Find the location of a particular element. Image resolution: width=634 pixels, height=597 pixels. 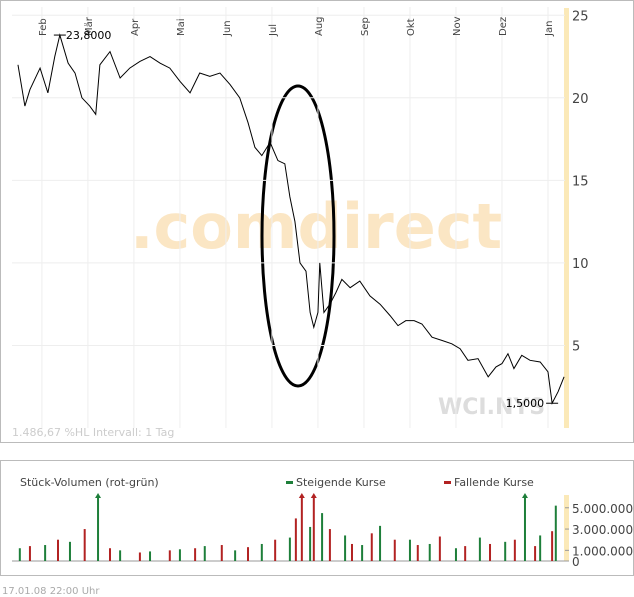

highlight-ellipse is located at coordinates (298, 236).